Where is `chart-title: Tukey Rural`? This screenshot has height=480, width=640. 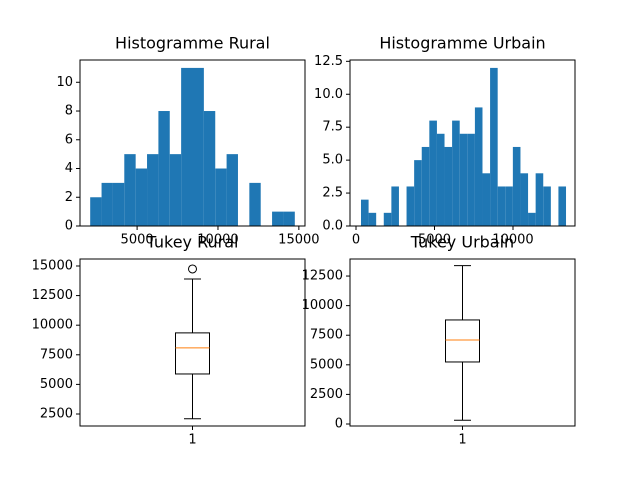 chart-title: Tukey Rural is located at coordinates (192, 242).